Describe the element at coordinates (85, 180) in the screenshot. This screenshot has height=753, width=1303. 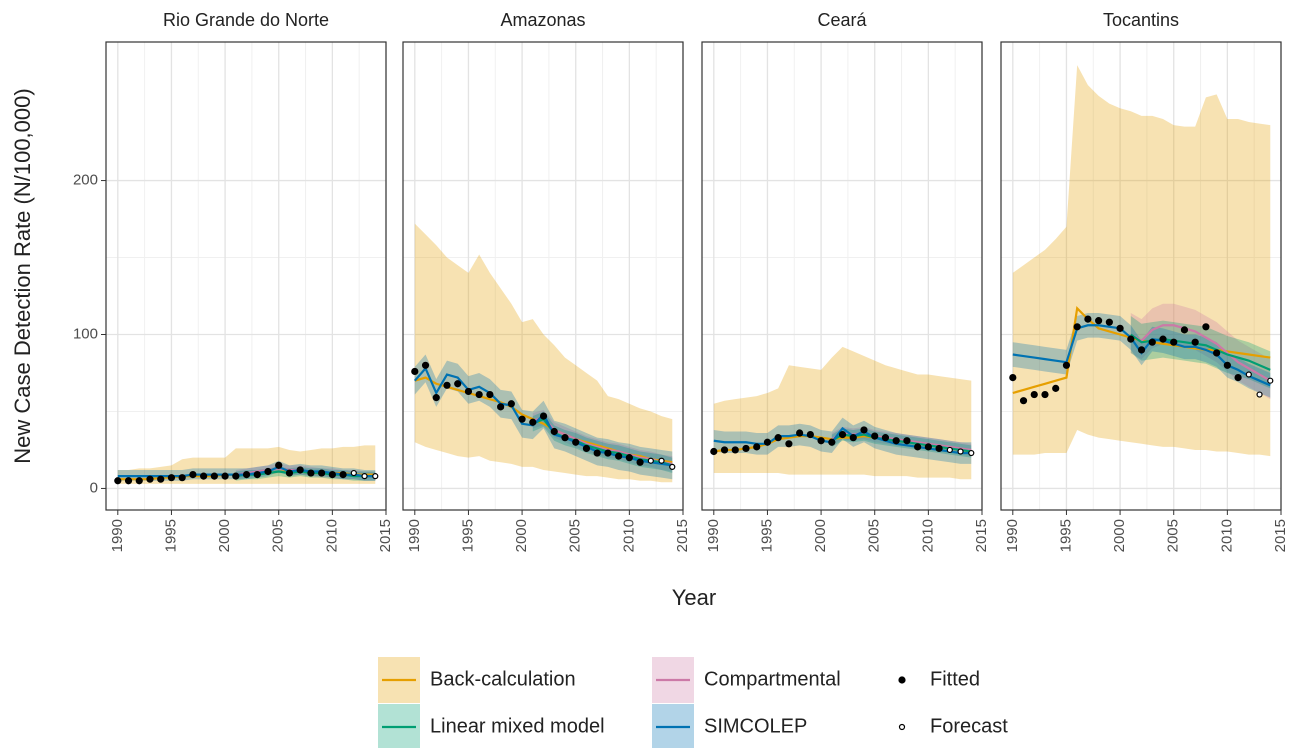
I see `y-tick-label: 200` at that location.